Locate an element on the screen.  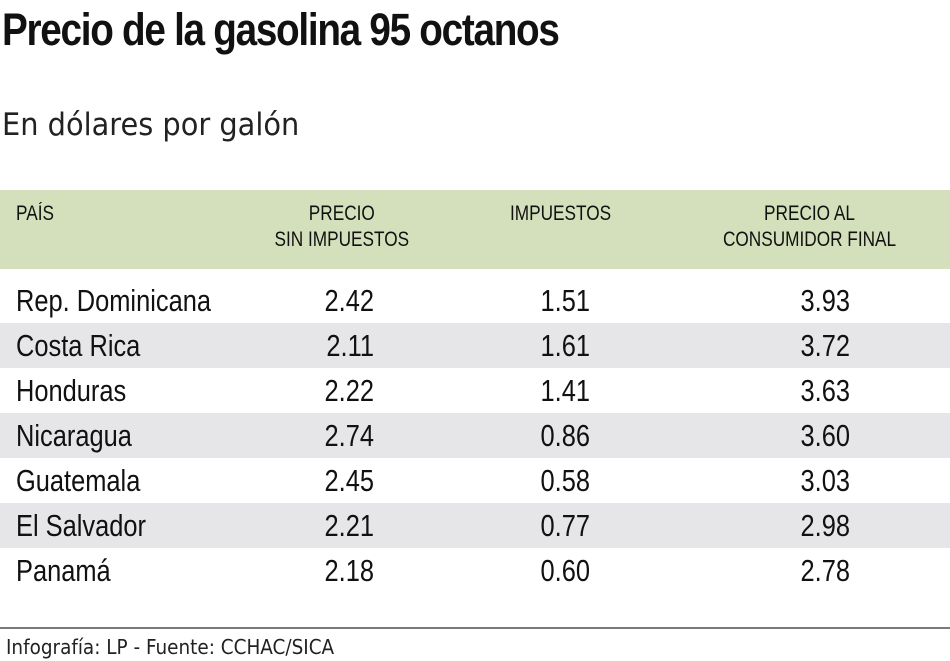
taxes-cell: 1.51 is located at coordinates (565, 300).